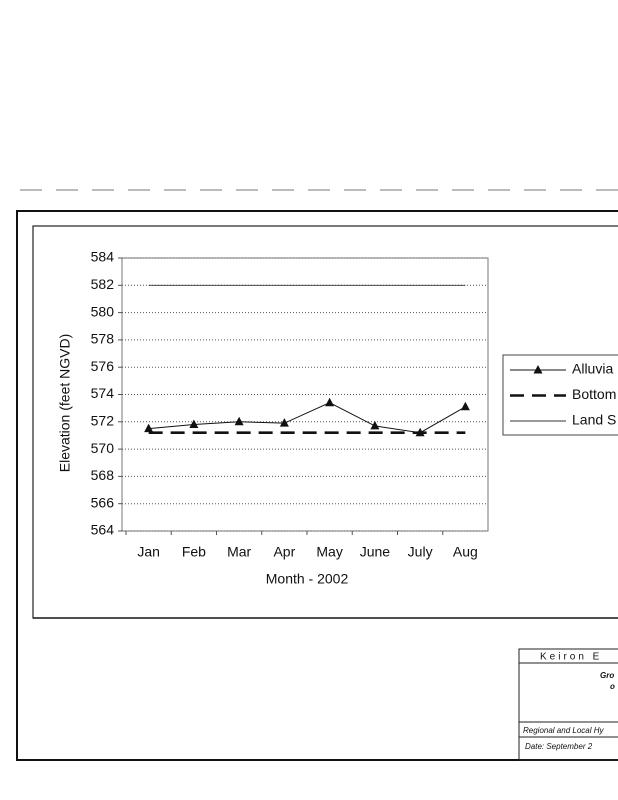 This screenshot has height=800, width=618. I want to click on y-tick-label: 582, so click(103, 284).